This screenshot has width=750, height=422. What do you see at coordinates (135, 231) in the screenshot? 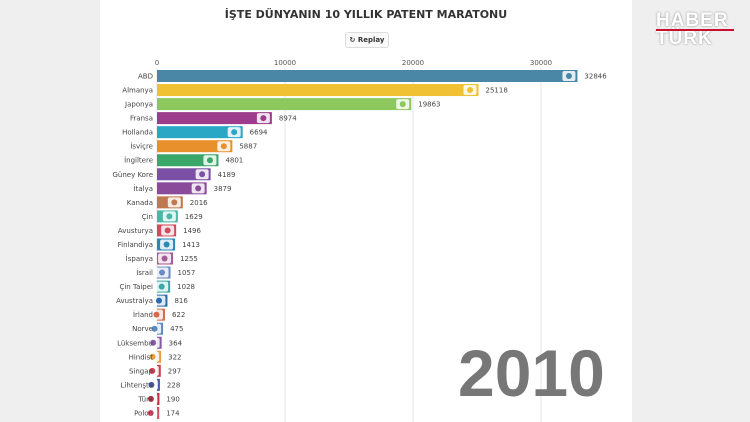
I see `category-label: Avusturya` at bounding box center [135, 231].